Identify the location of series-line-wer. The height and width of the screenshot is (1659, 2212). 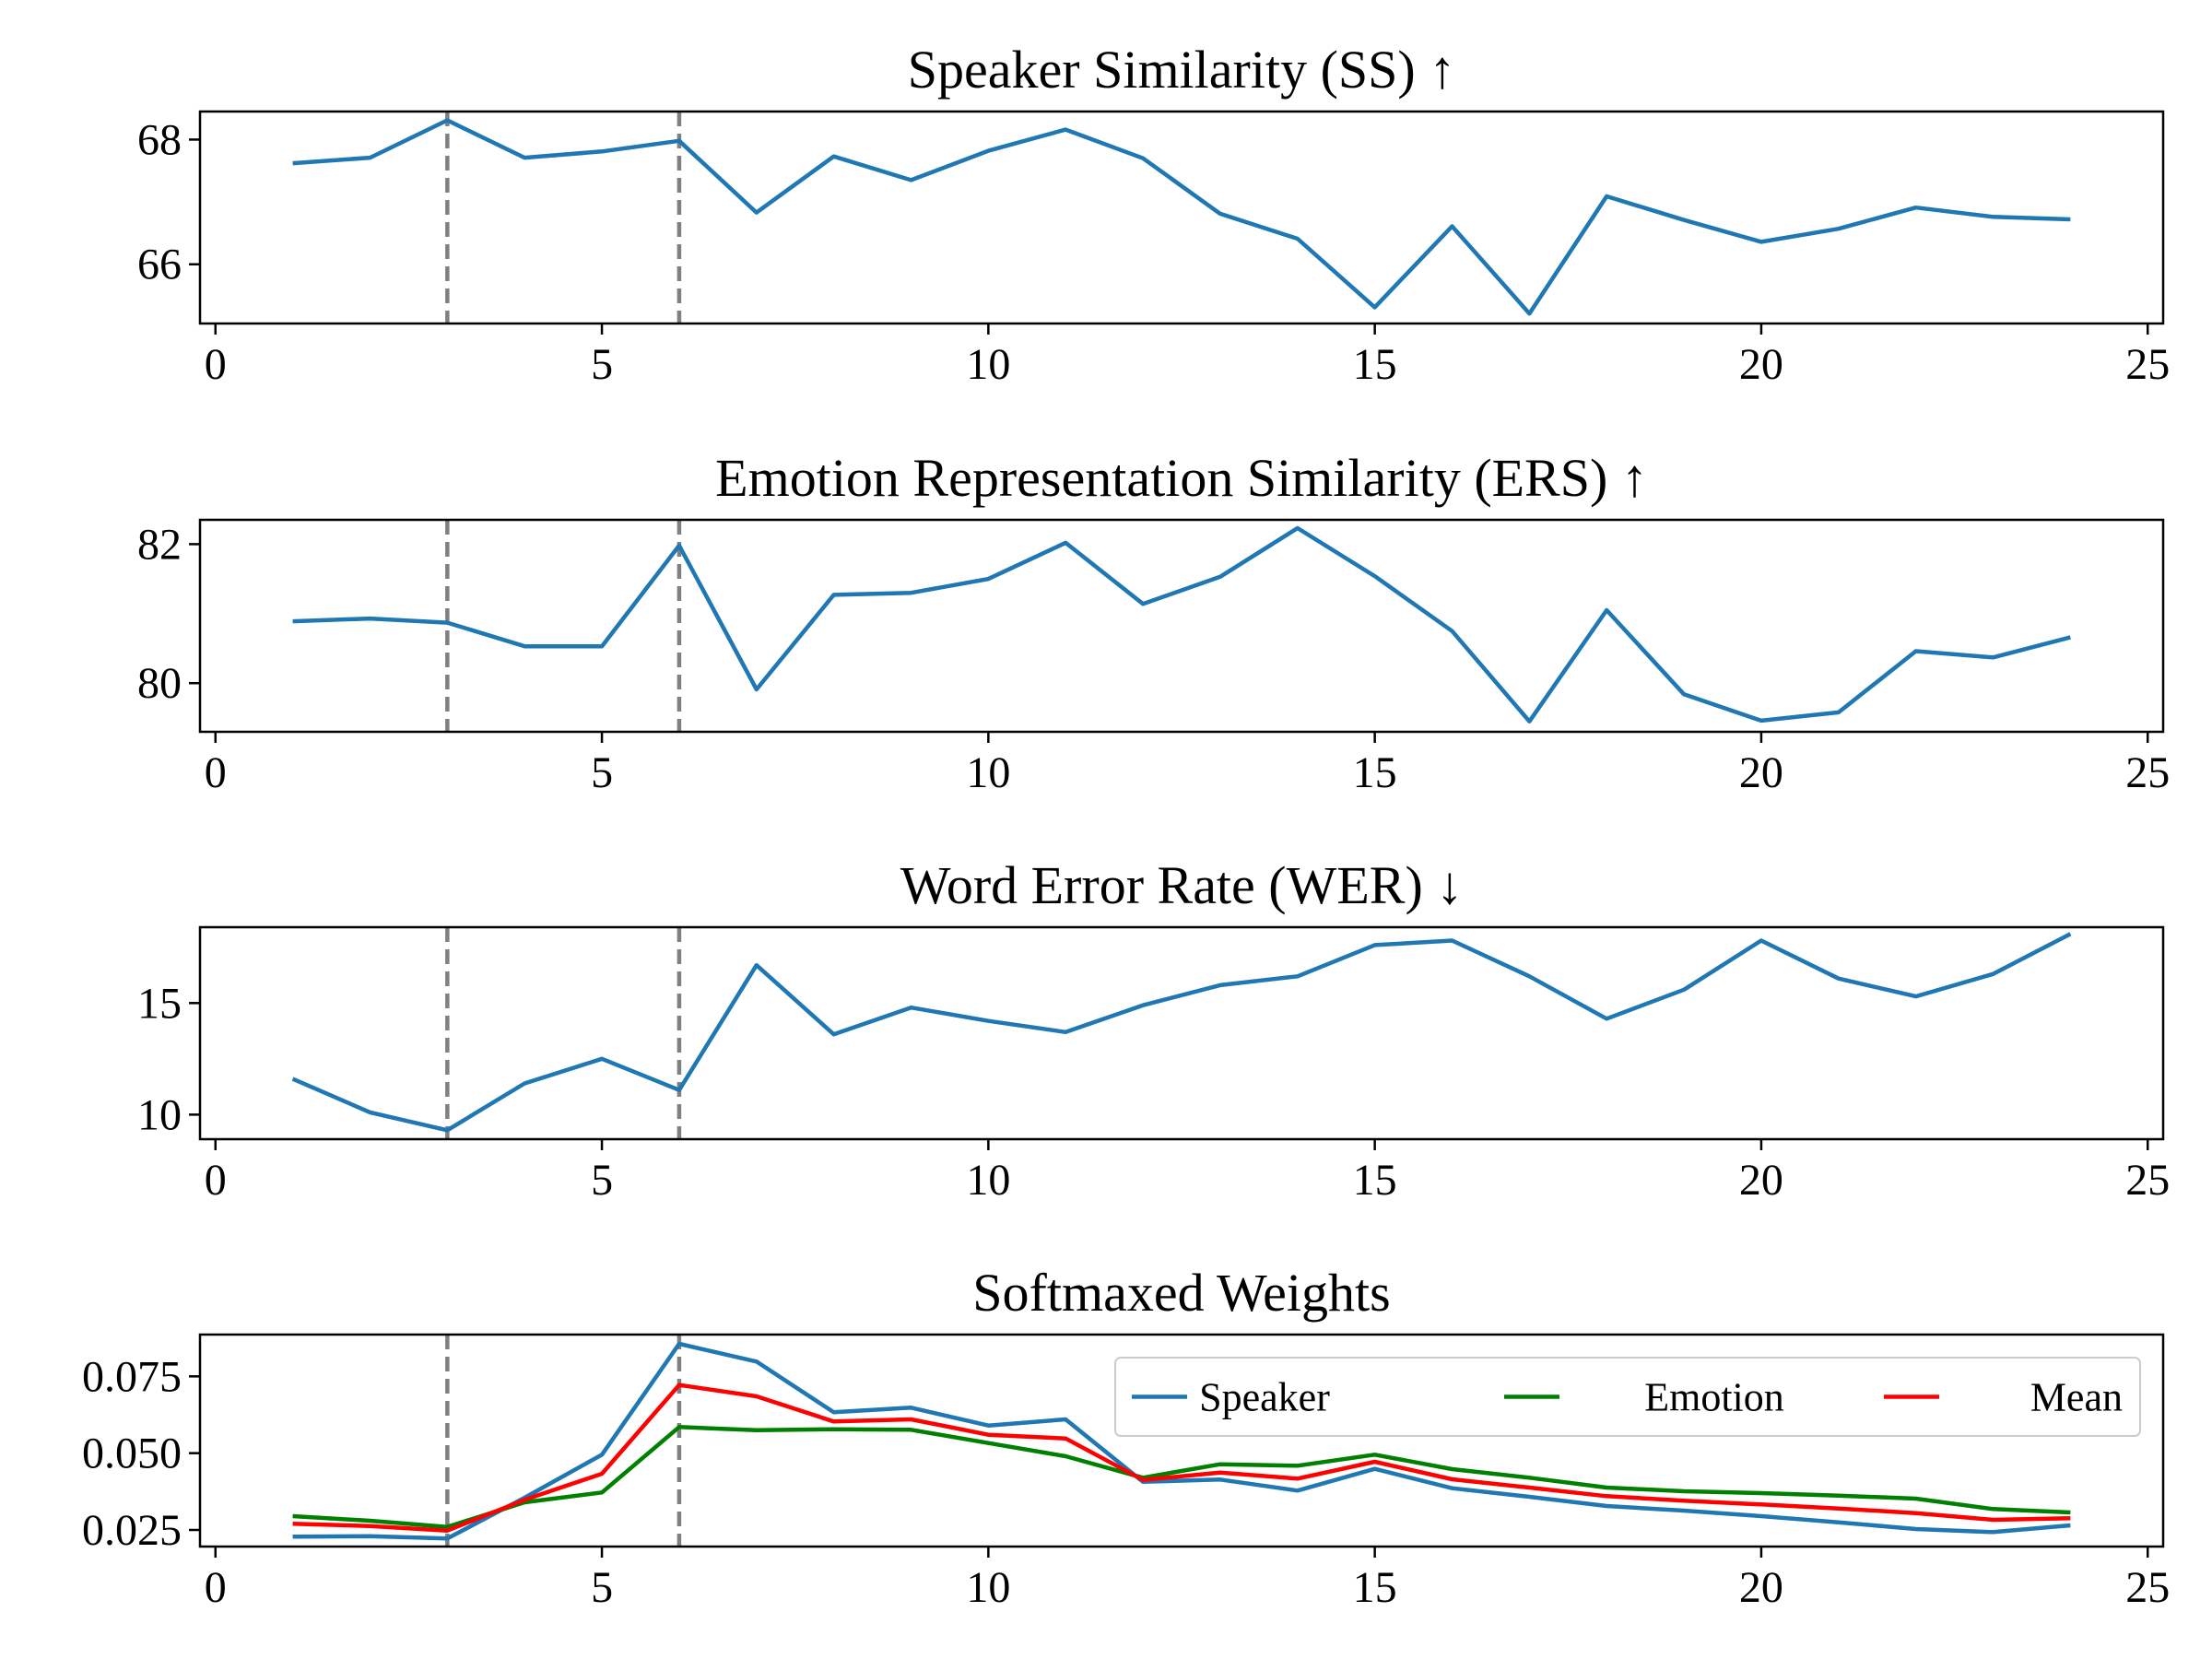
(1181, 1032).